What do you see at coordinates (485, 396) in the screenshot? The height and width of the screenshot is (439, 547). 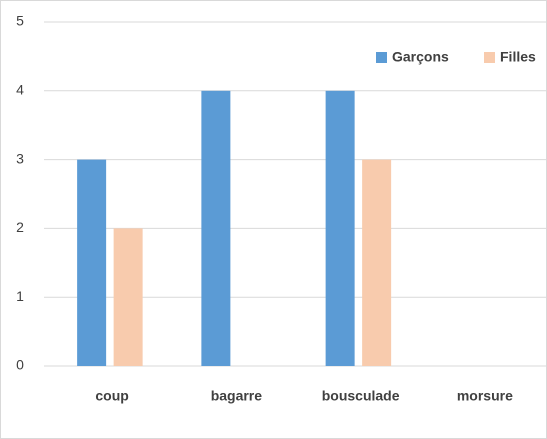 I see `x-tick-label: morsure` at bounding box center [485, 396].